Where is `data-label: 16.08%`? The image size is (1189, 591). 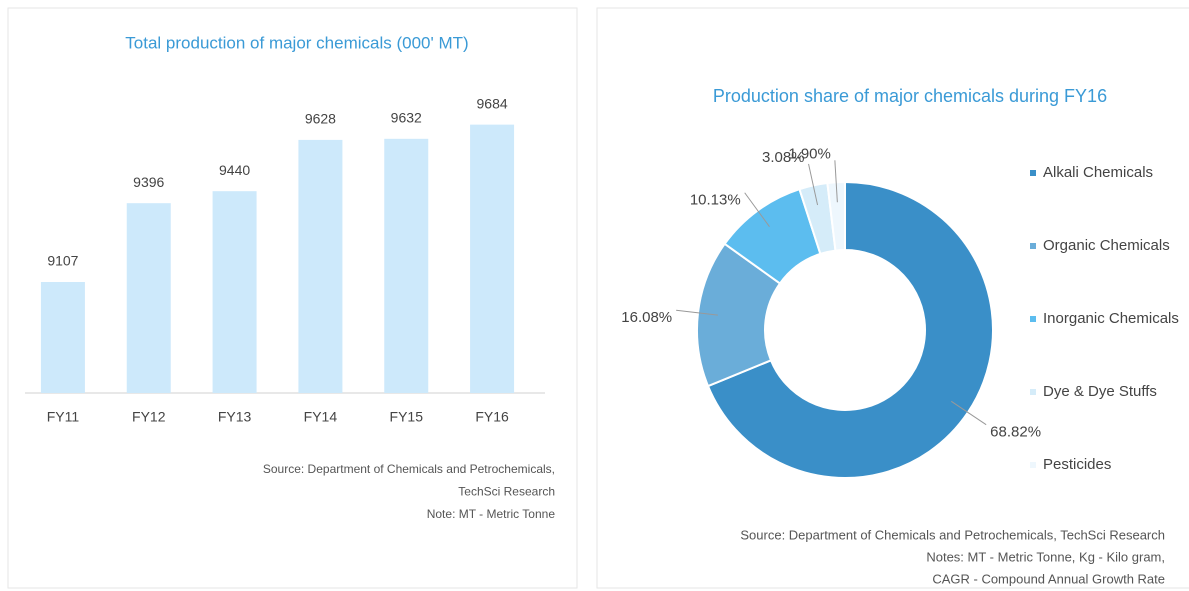 data-label: 16.08% is located at coordinates (646, 317).